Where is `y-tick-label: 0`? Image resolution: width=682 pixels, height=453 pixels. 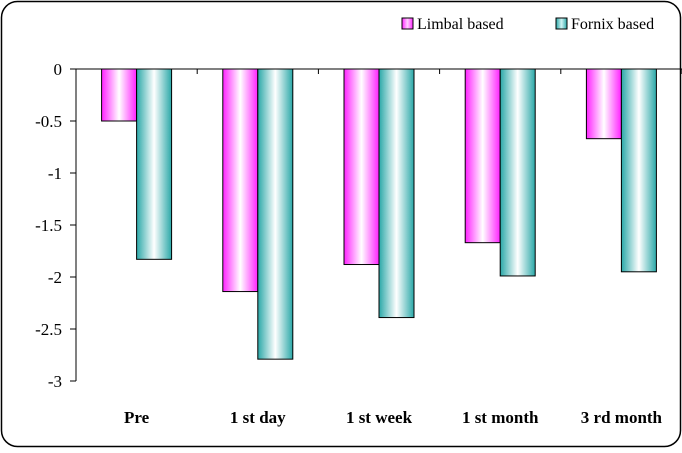 y-tick-label: 0 is located at coordinates (58, 69).